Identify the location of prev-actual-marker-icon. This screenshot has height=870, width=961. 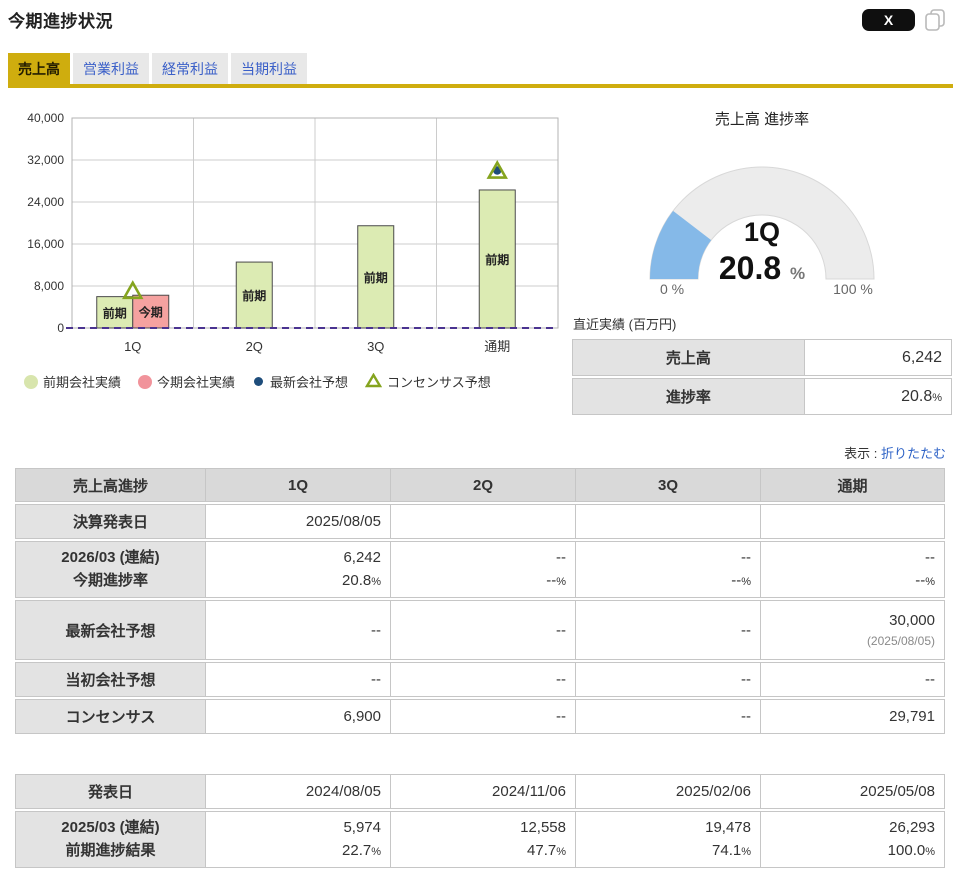
(31, 381).